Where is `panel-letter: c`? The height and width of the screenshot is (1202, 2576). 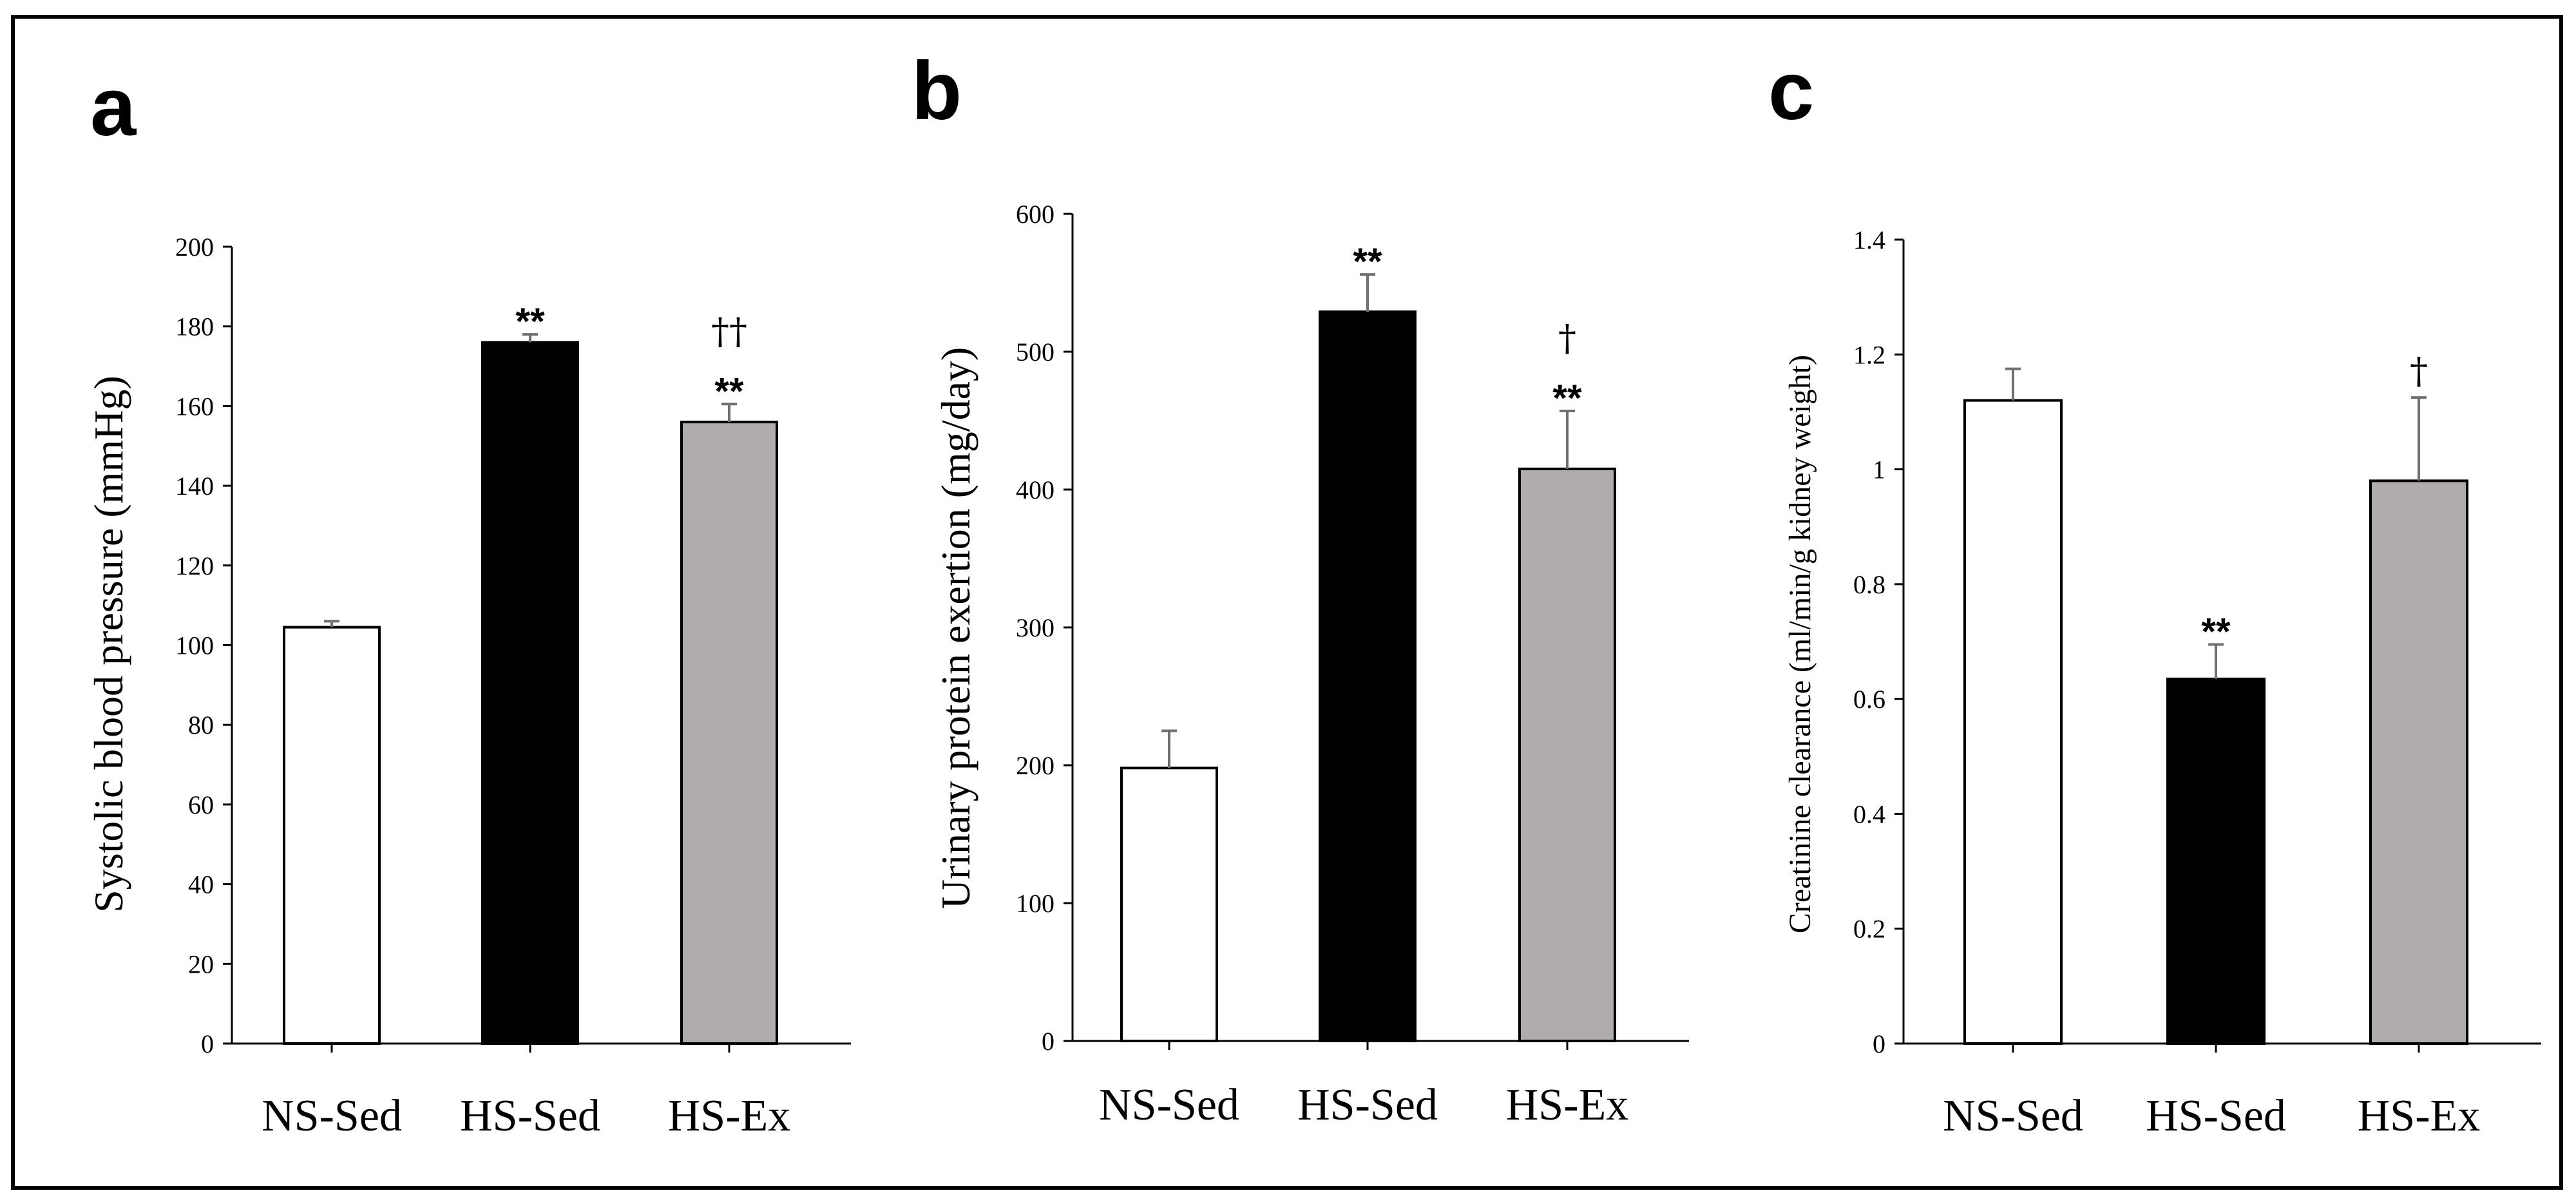 panel-letter: c is located at coordinates (1791, 91).